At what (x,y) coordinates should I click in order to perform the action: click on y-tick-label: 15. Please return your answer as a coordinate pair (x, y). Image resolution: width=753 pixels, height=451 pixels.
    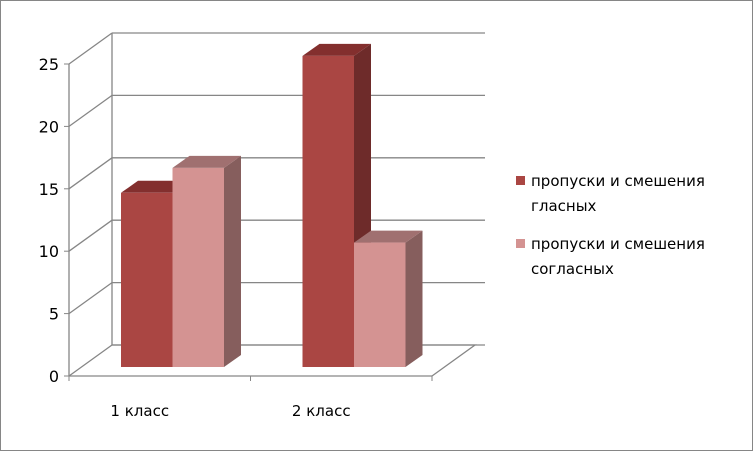
    Looking at the image, I should click on (49, 189).